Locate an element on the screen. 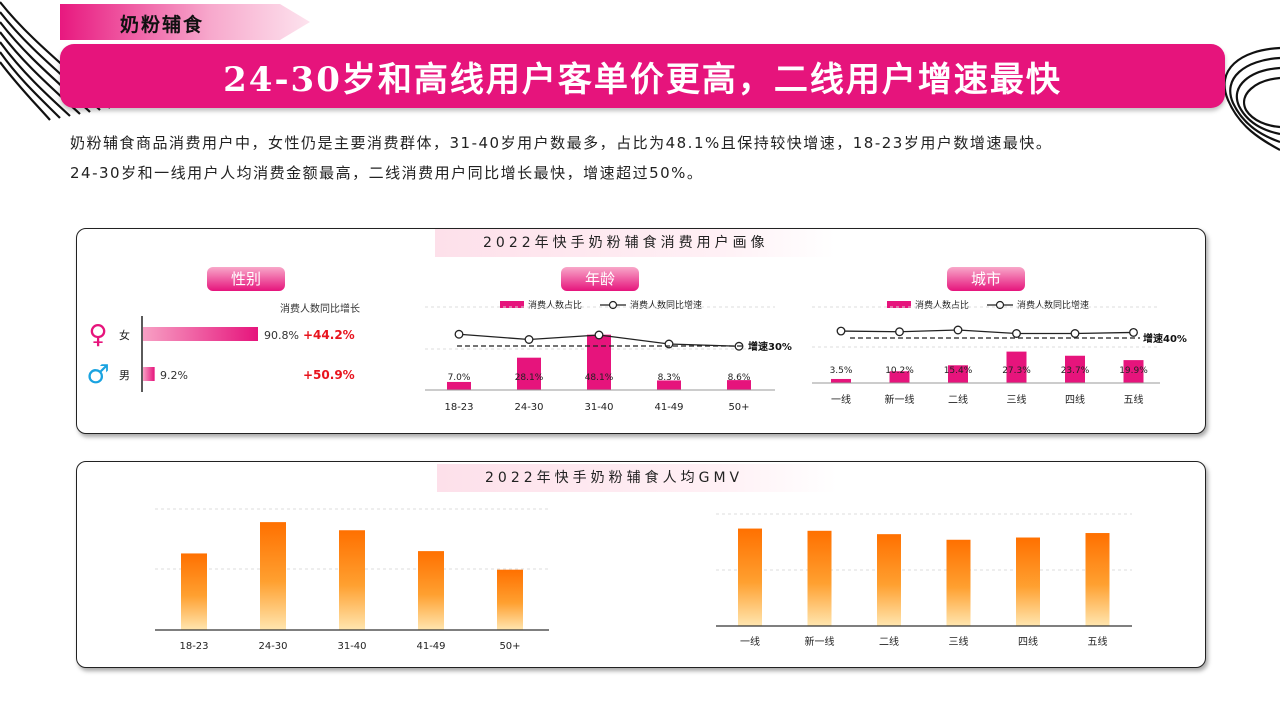  age-legend-line-label: 消费人数同比增速 is located at coordinates (666, 305).